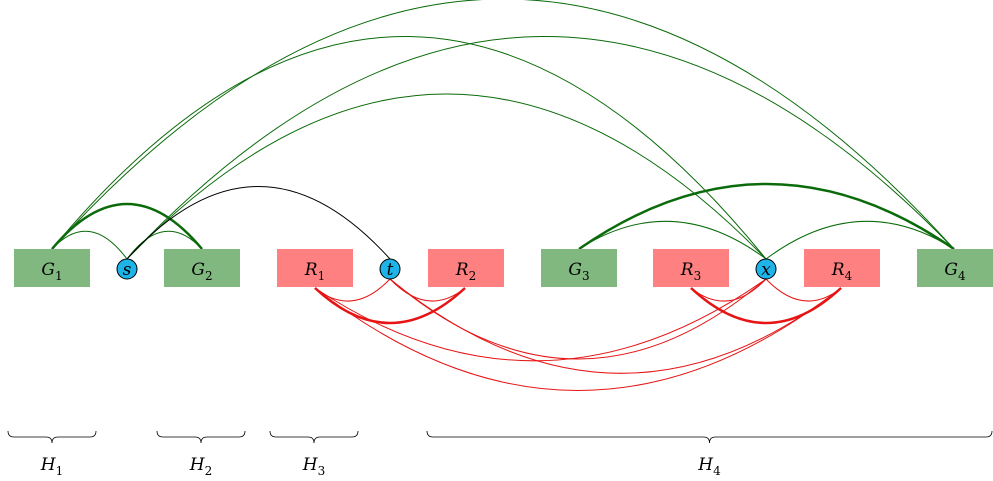 Image resolution: width=993 pixels, height=481 pixels. What do you see at coordinates (89, 245) in the screenshot?
I see `edge-g1-s` at bounding box center [89, 245].